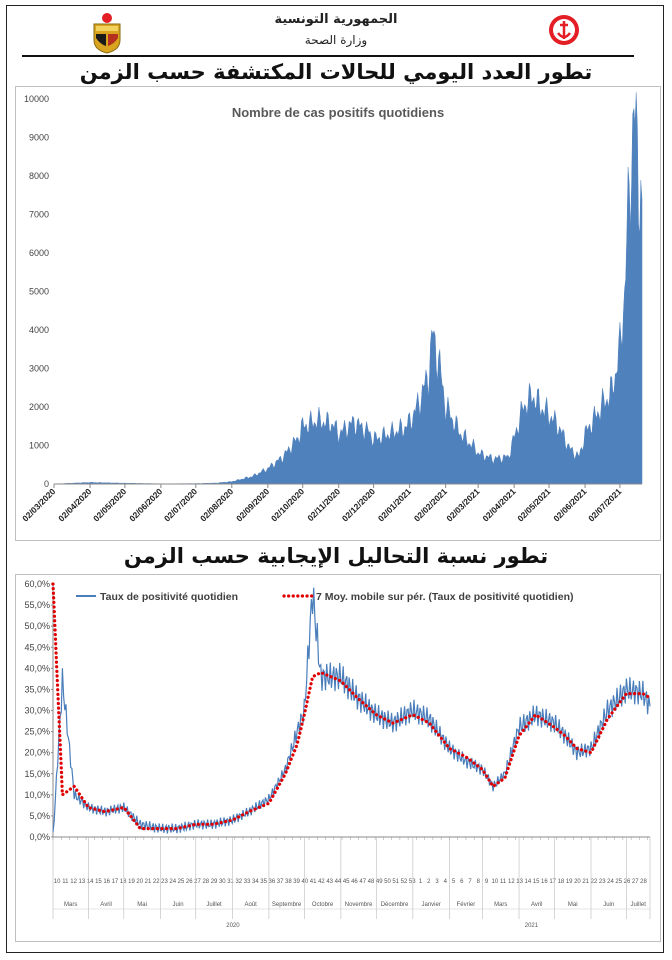 This screenshot has width=672, height=960. I want to click on week-number-label: 52, so click(404, 882).